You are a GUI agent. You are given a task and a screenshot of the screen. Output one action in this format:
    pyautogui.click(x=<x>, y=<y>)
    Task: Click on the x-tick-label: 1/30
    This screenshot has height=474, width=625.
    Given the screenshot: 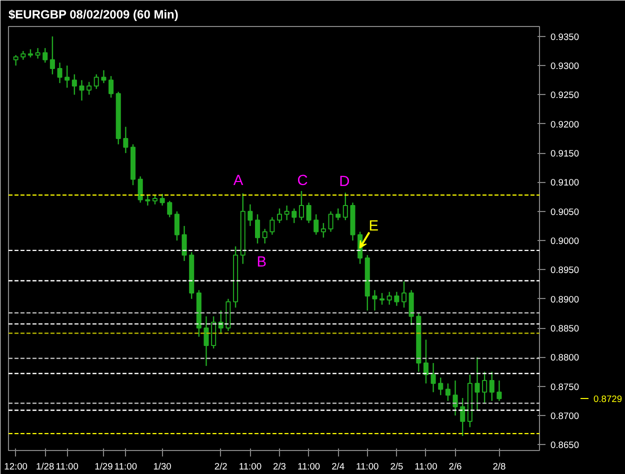 What is the action you would take?
    pyautogui.click(x=162, y=467)
    